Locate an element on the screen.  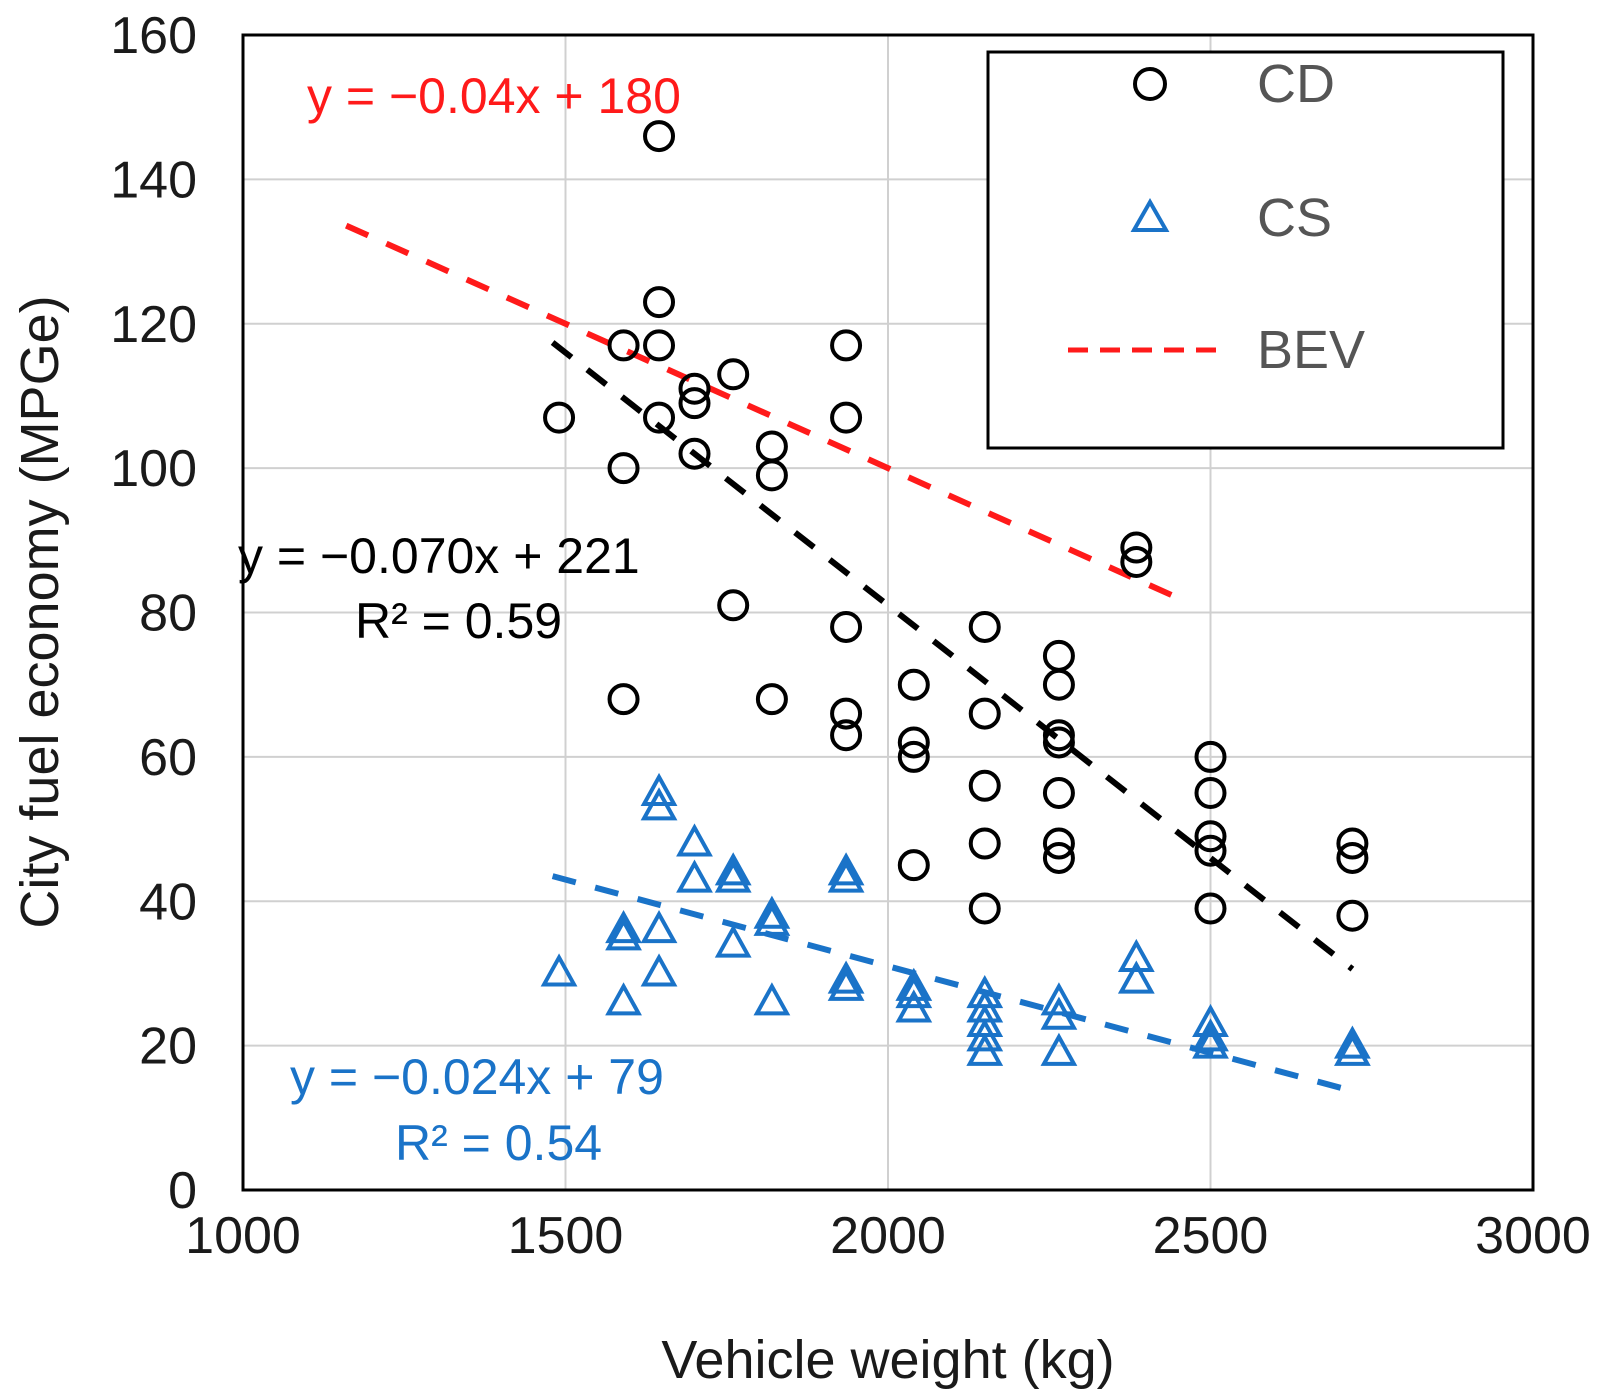
y-tick-label: 140 is located at coordinates (153, 180).